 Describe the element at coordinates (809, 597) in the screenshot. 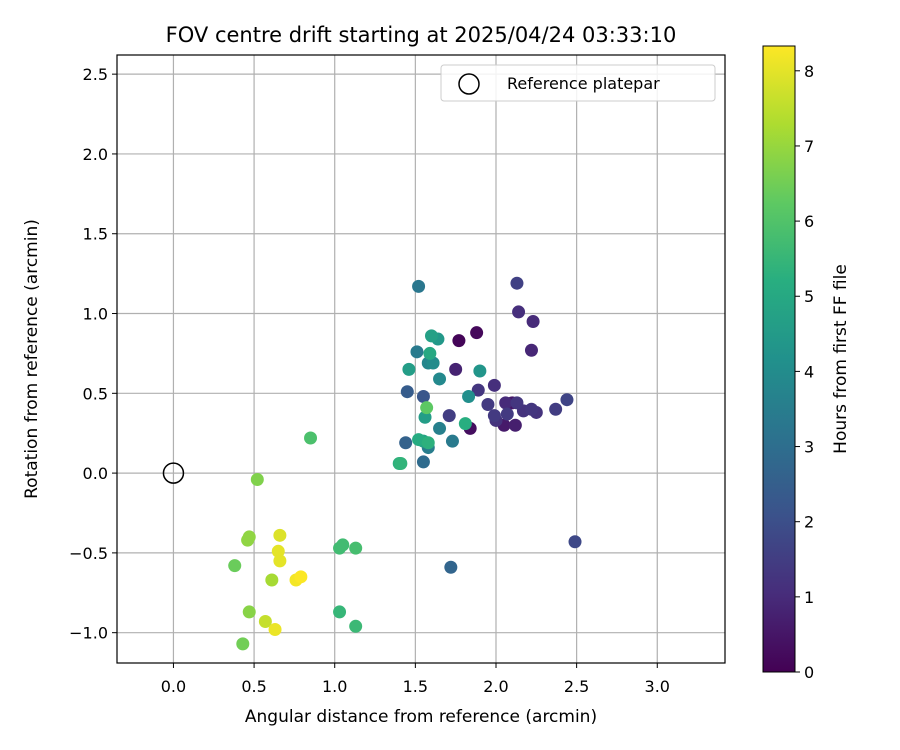

I see `colorbar-tick-label: 1` at that location.